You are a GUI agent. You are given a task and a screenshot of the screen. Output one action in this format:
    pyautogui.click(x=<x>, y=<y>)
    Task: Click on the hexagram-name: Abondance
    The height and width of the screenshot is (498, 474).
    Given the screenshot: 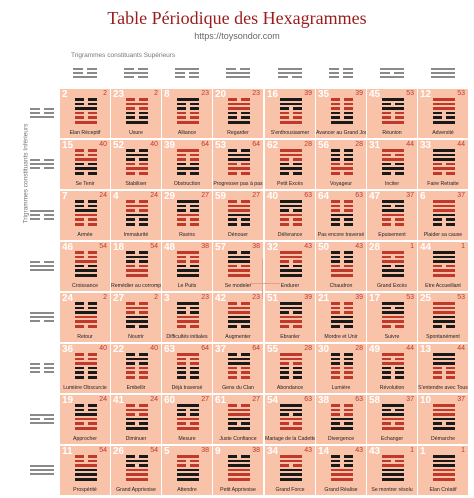 What is the action you would take?
    pyautogui.click(x=290, y=388)
    